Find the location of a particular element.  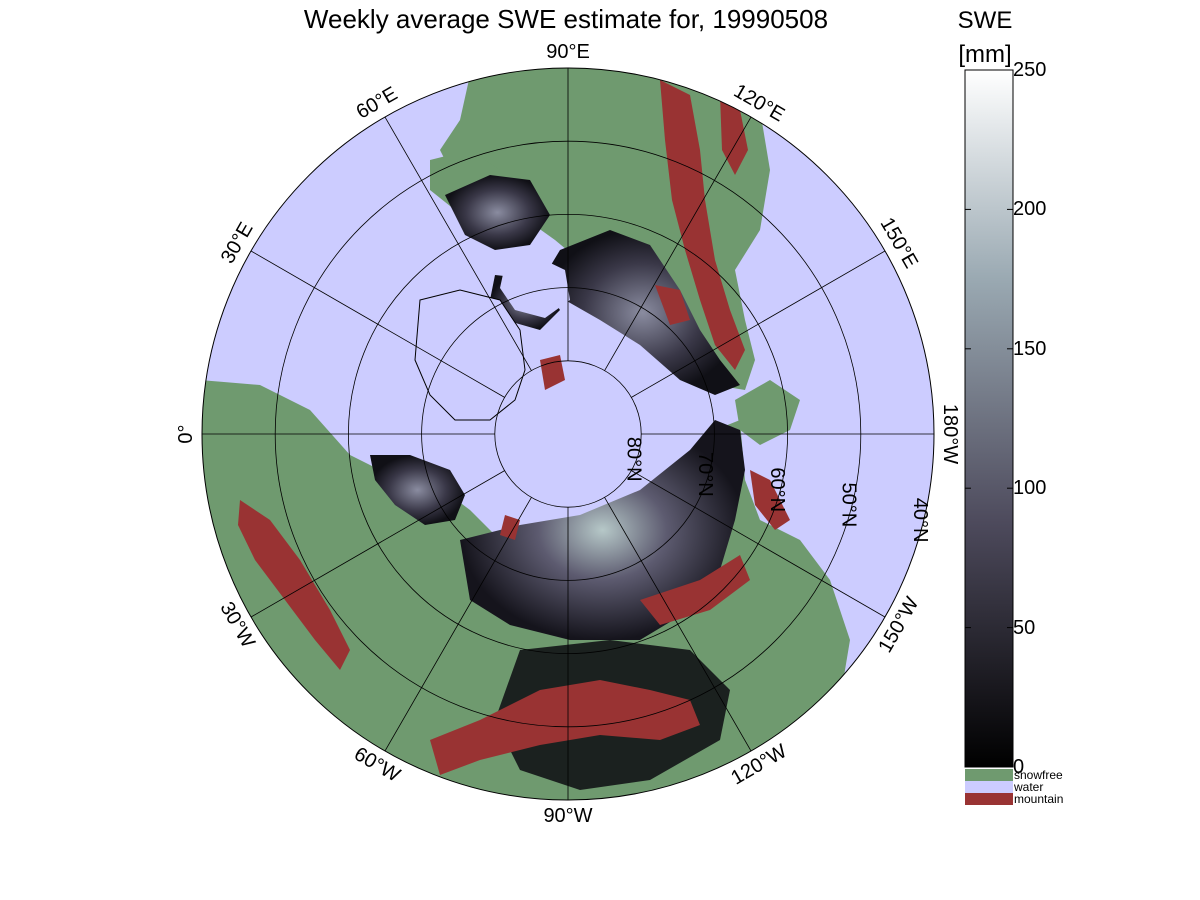

mountain-rockies is located at coordinates (702, 225).